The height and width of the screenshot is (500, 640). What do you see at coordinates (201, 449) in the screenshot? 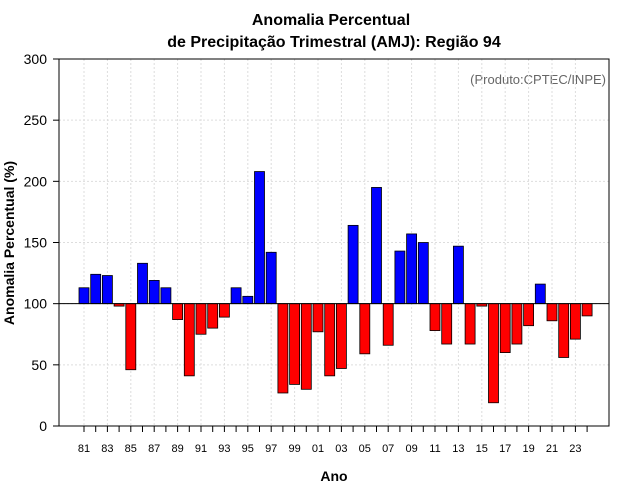
I see `x-tick-label: 91` at bounding box center [201, 449].